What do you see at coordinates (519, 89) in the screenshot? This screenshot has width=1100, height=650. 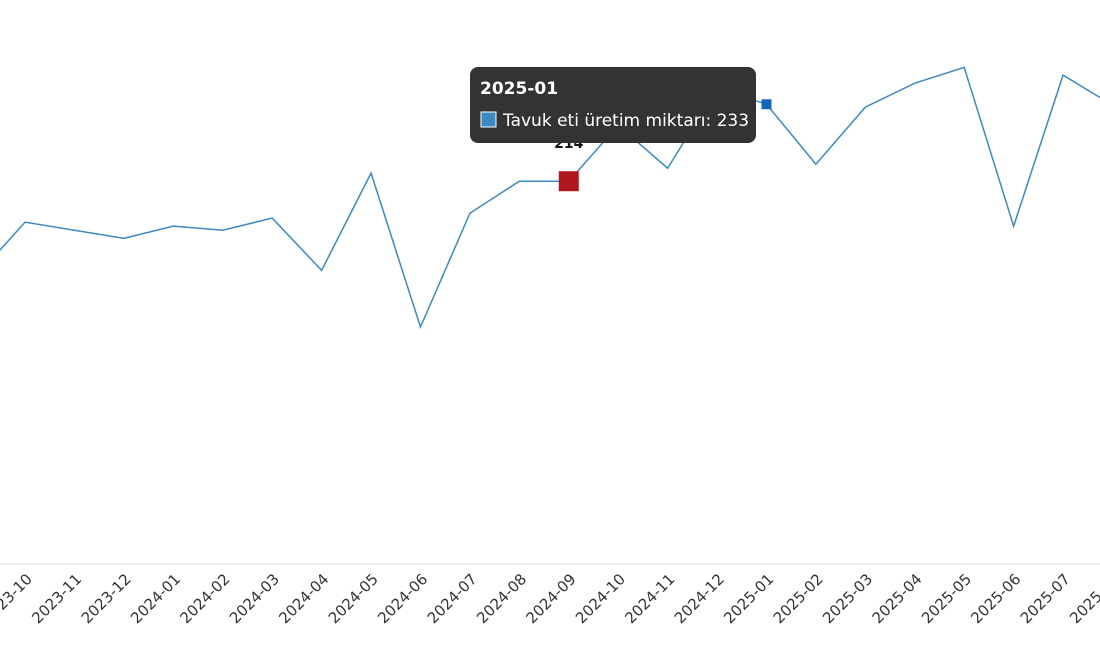 I see `tooltip-title: 2025-01` at bounding box center [519, 89].